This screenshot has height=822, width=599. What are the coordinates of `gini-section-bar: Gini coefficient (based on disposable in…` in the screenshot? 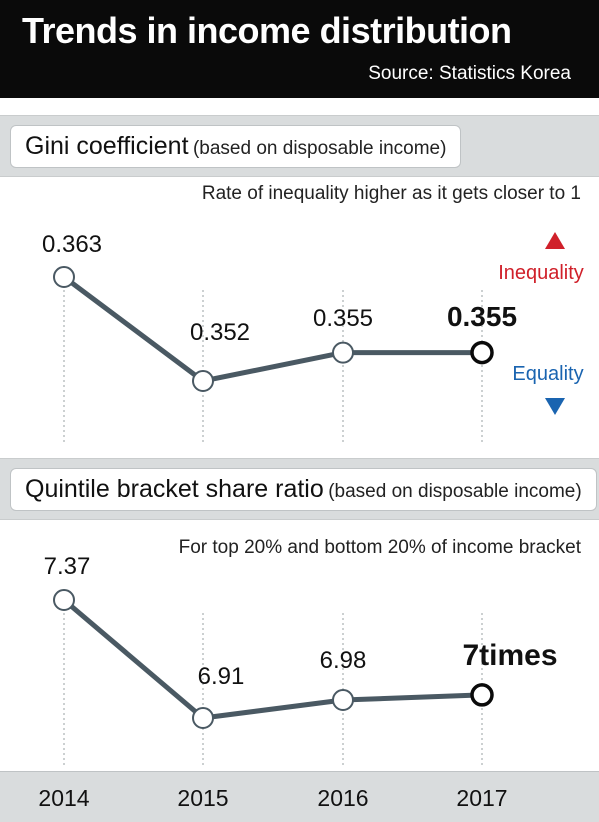 It's located at (299, 146).